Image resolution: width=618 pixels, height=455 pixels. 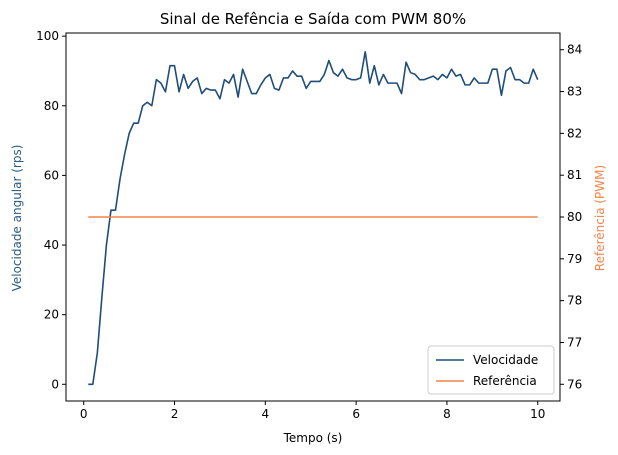 I want to click on y-right-tick-label: 78, so click(x=574, y=301).